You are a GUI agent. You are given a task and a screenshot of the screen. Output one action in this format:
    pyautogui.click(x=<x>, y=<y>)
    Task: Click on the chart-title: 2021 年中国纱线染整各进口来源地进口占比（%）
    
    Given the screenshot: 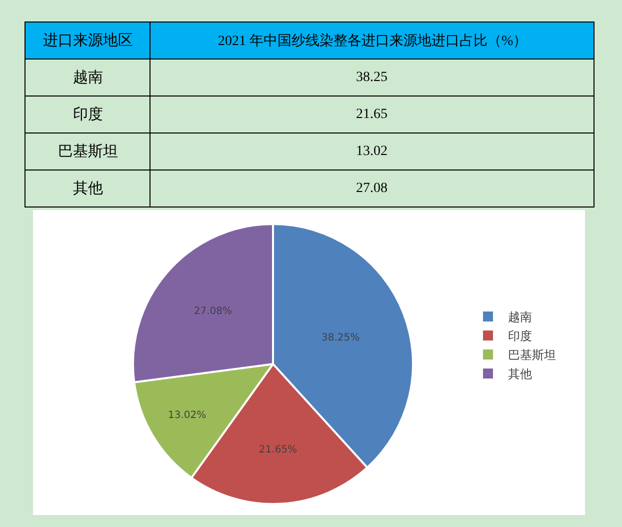 What is the action you would take?
    pyautogui.click(x=373, y=41)
    